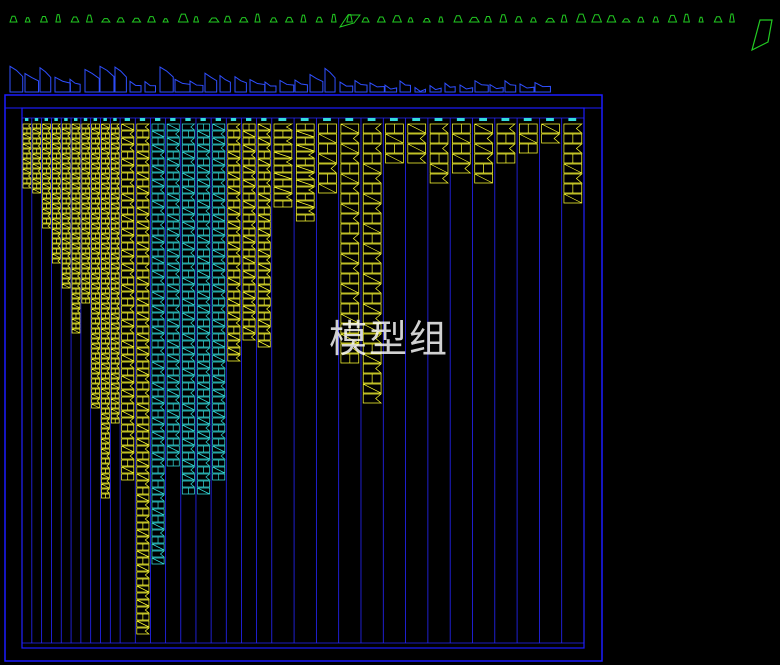  Describe the element at coordinates (115, 119) in the screenshot. I see `column-marker` at that location.